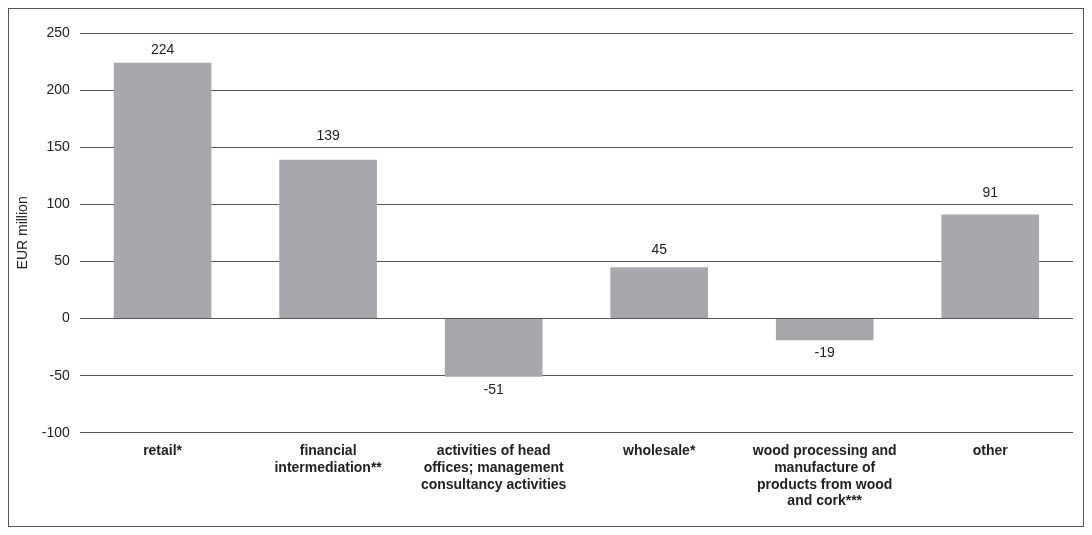  Describe the element at coordinates (493, 467) in the screenshot. I see `x-tick-label: activities of head offices; management consultancy activities` at that location.